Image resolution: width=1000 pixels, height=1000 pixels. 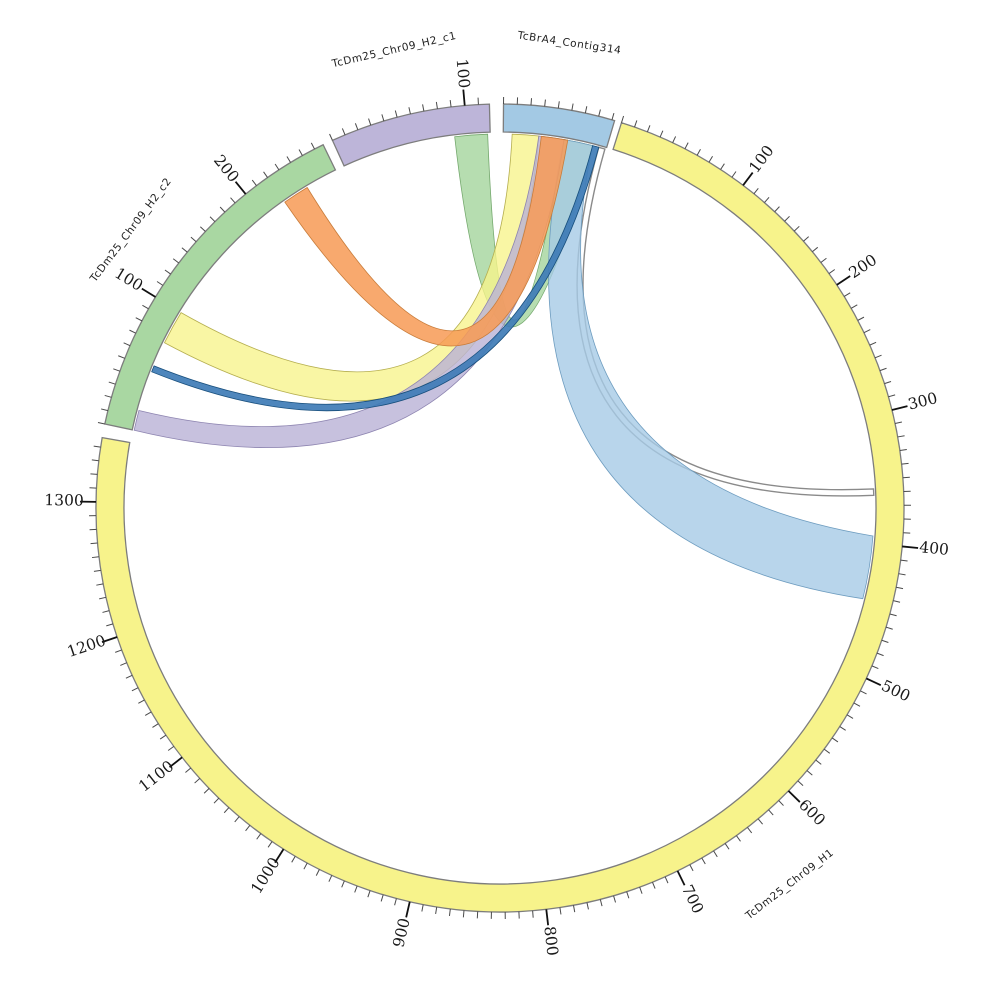 What do you see at coordinates (128, 279) in the screenshot?
I see `tick-label-TcDm25_Chr09_H2_c2-100: 100` at bounding box center [128, 279].